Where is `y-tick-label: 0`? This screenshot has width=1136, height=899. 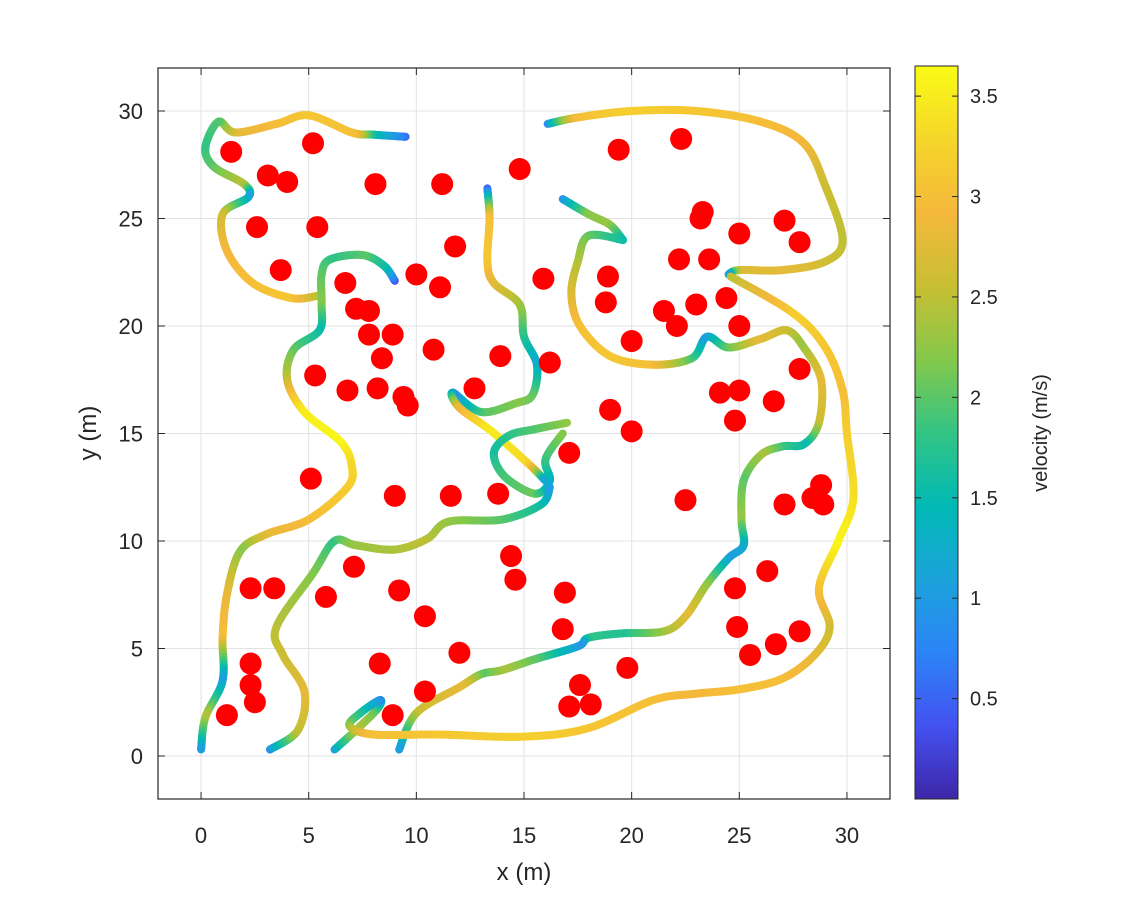 y-tick-label: 0 is located at coordinates (137, 756).